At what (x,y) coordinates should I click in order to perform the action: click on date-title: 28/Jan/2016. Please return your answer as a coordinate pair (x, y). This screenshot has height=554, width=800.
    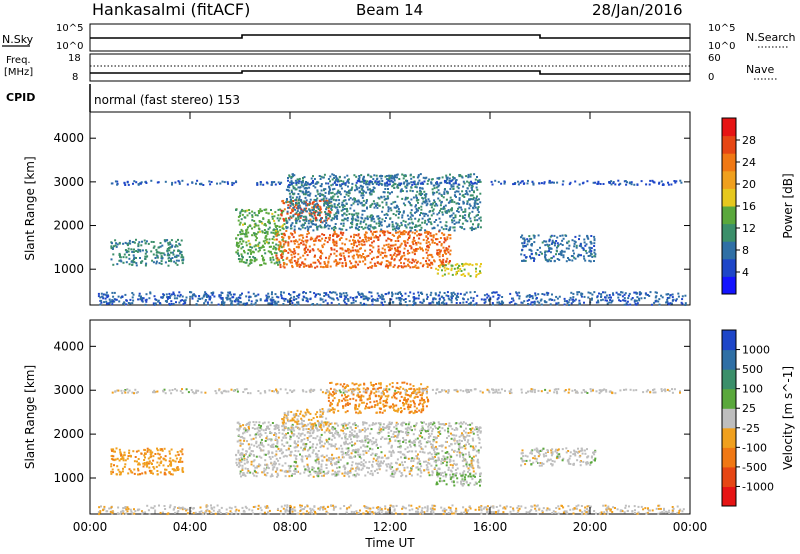
    Looking at the image, I should click on (637, 10).